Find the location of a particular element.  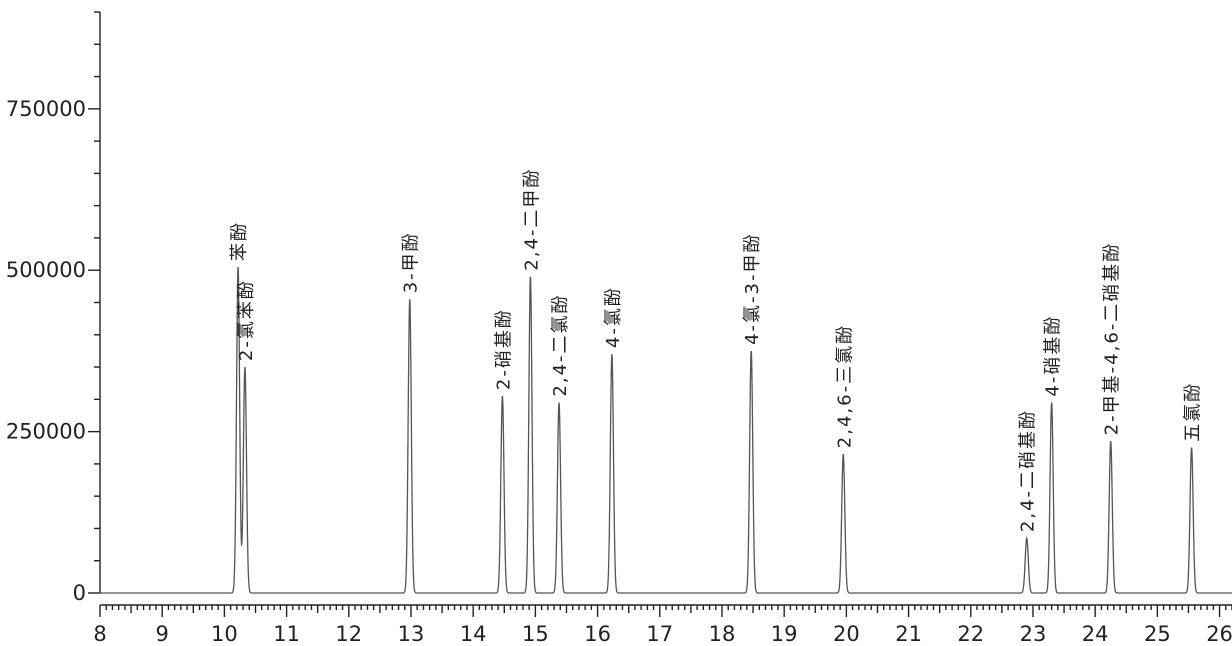

x-tick-label: 13 is located at coordinates (411, 634).